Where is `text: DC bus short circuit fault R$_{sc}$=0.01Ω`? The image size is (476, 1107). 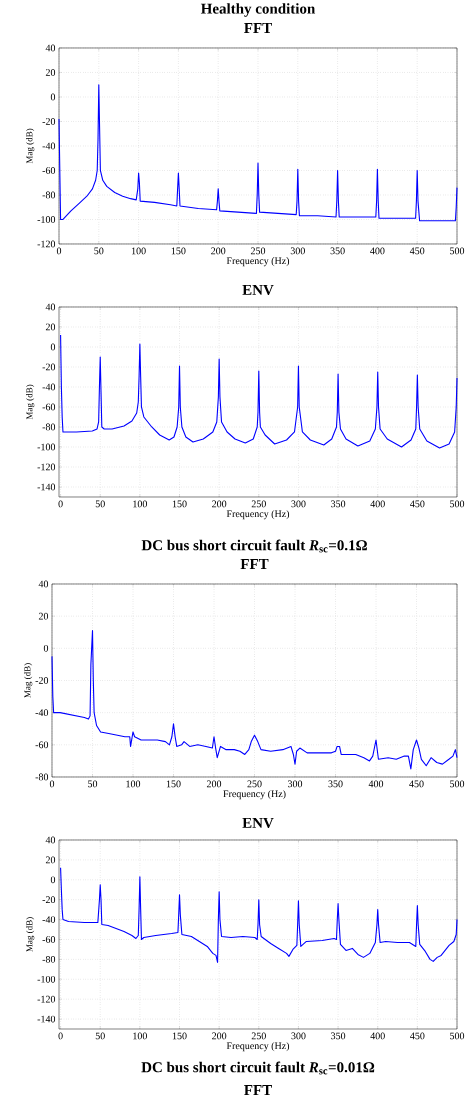 text: DC bus short circuit fault R$_{sc}$=0.01Ω is located at coordinates (258, 1068).